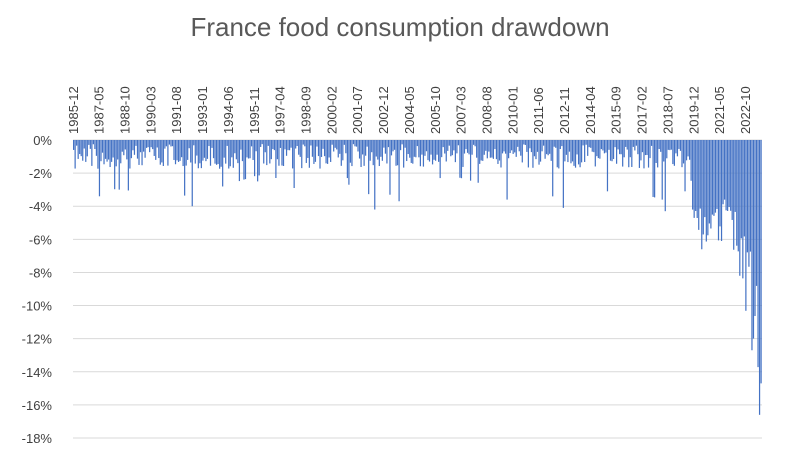 This screenshot has width=800, height=475. I want to click on y-tick-label: -2%, so click(41, 173).